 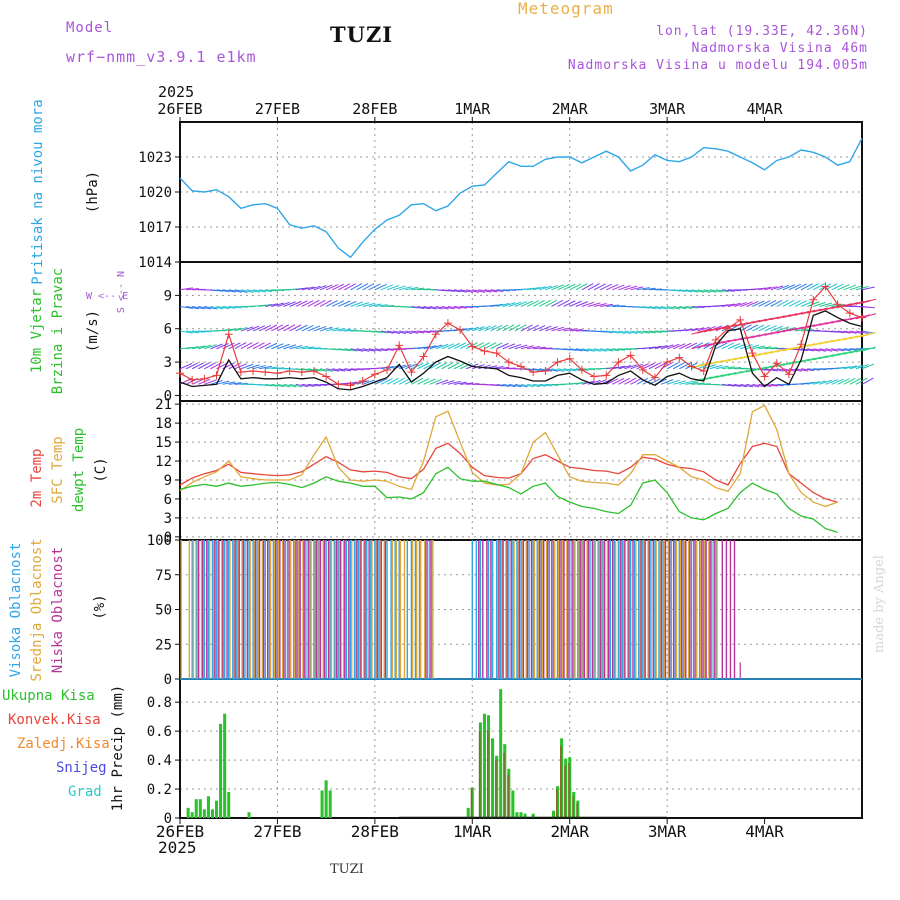 What do you see at coordinates (374, 109) in the screenshot?
I see `time-label-top: 28FEB` at bounding box center [374, 109].